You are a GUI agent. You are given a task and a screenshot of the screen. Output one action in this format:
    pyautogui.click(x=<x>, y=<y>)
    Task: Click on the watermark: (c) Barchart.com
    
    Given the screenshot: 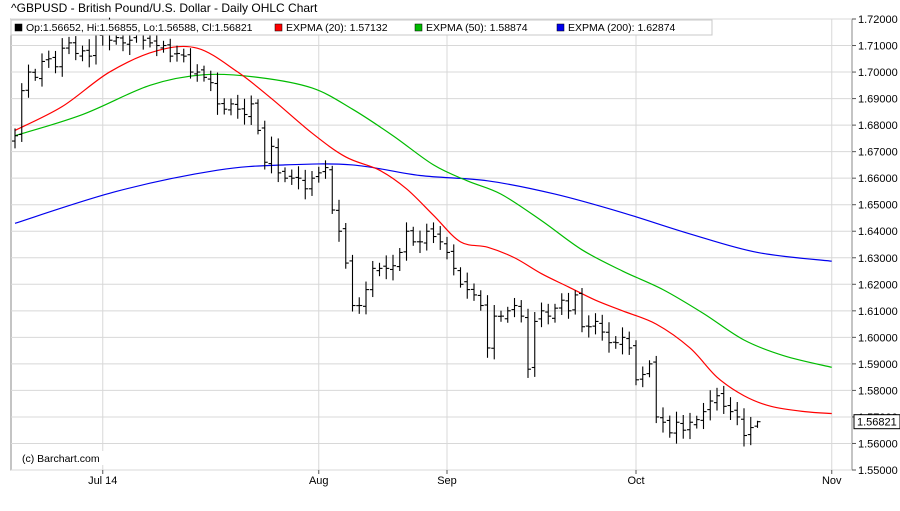 What is the action you would take?
    pyautogui.click(x=61, y=459)
    